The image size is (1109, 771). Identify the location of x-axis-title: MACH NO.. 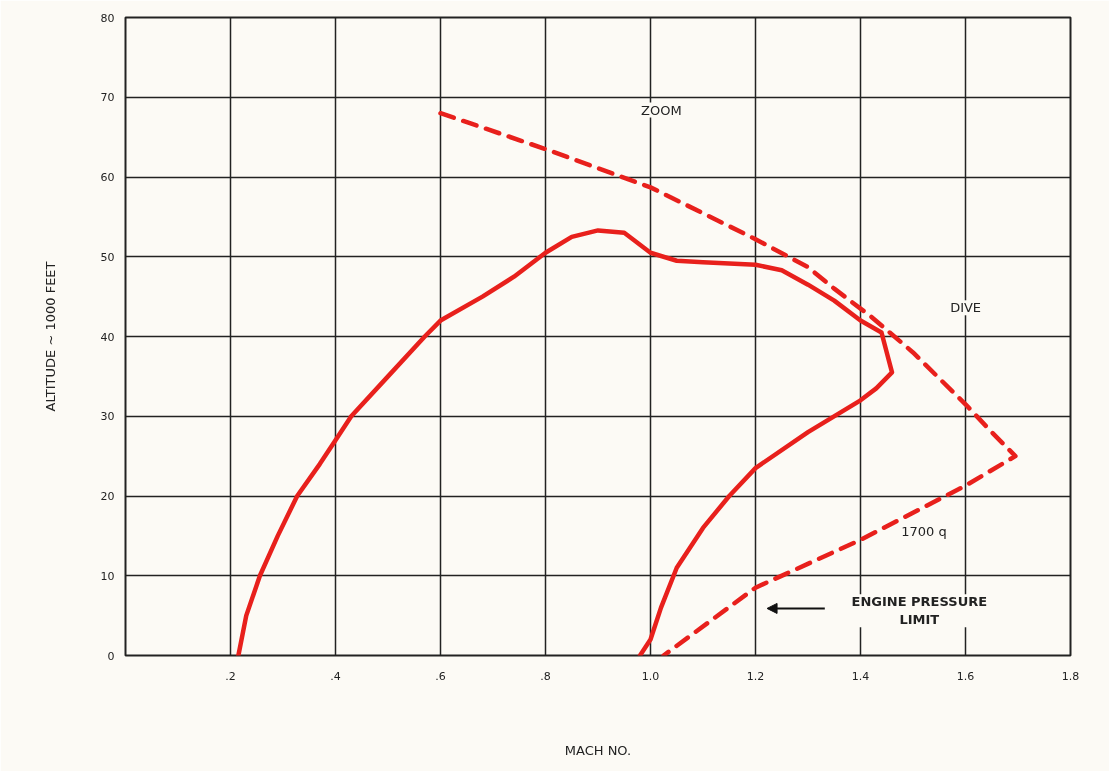
(598, 750).